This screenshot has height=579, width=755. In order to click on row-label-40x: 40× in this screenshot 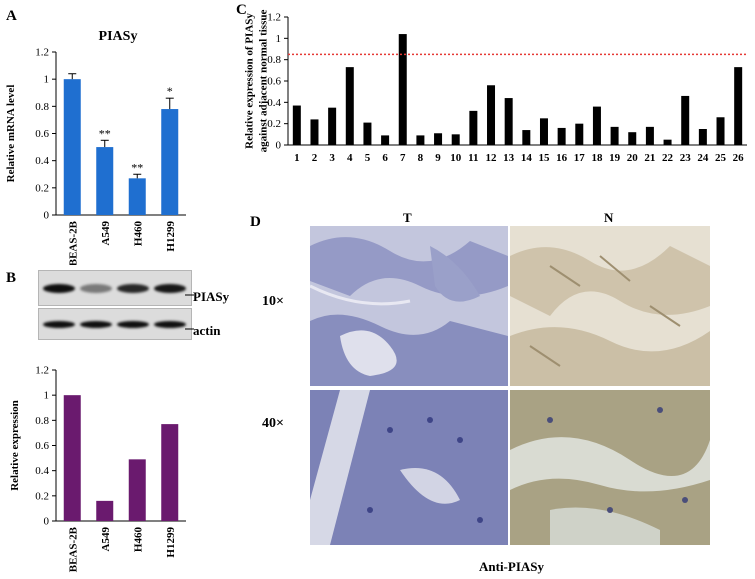, I will do `click(273, 423)`.